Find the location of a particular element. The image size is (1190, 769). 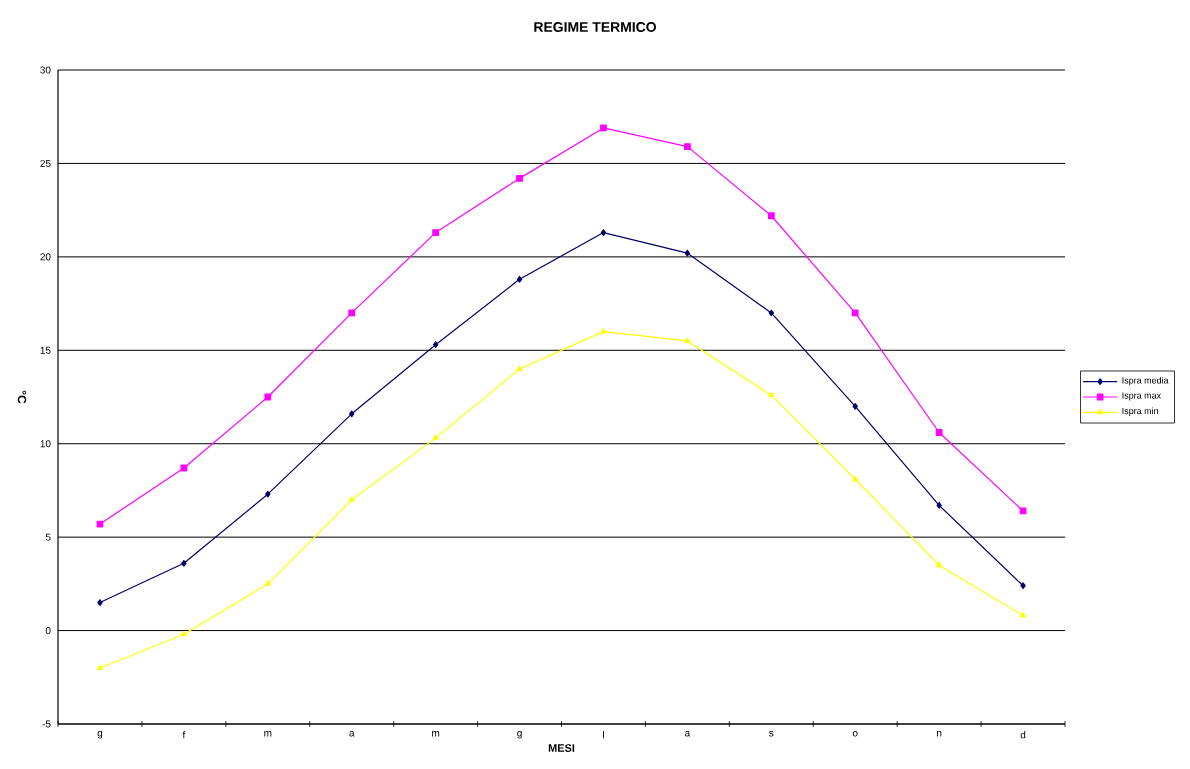

legend-label: Ispra min is located at coordinates (1140, 411).